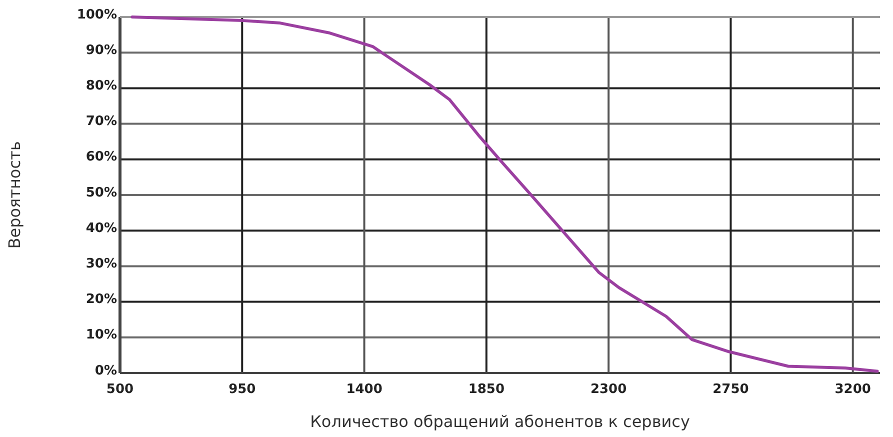  I want to click on y-tick-label: 40%, so click(101, 228).